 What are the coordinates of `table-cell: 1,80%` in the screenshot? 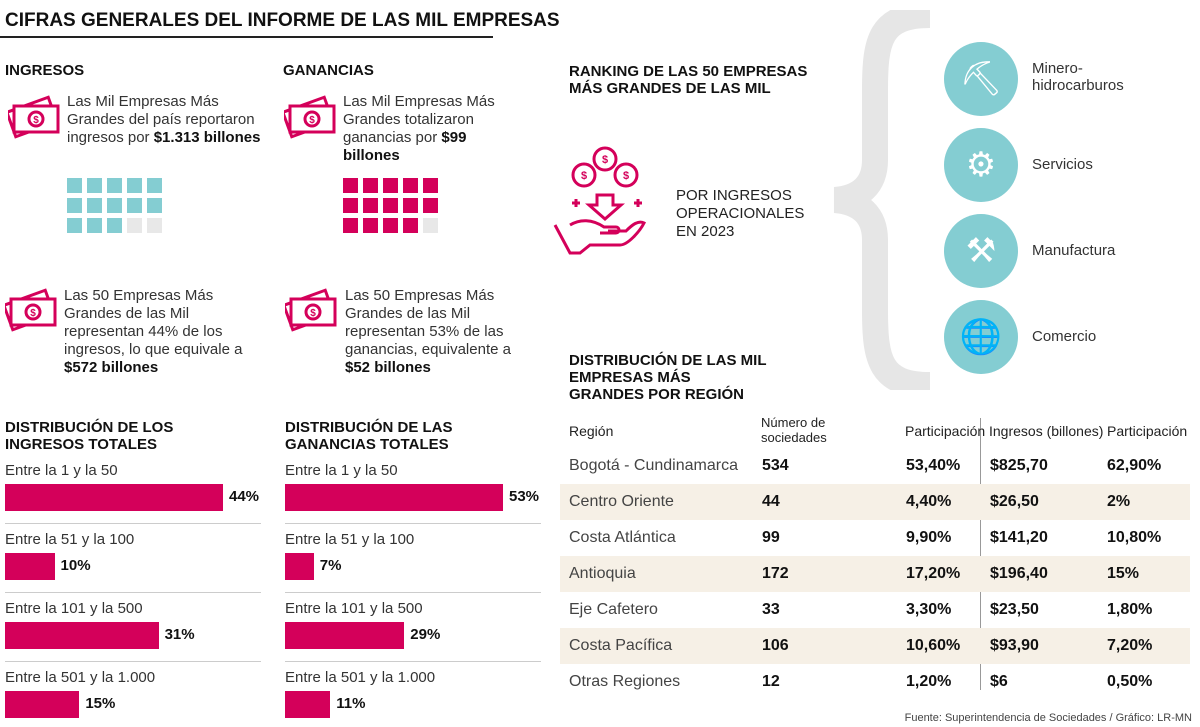 It's located at (1130, 609).